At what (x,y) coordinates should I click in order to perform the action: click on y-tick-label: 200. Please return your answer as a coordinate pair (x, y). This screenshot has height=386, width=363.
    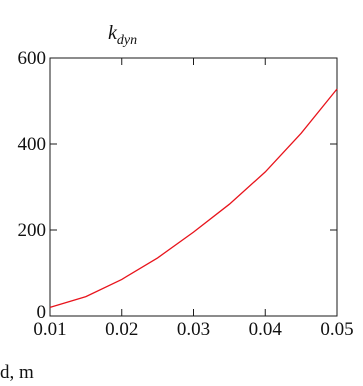
    Looking at the image, I should click on (32, 230).